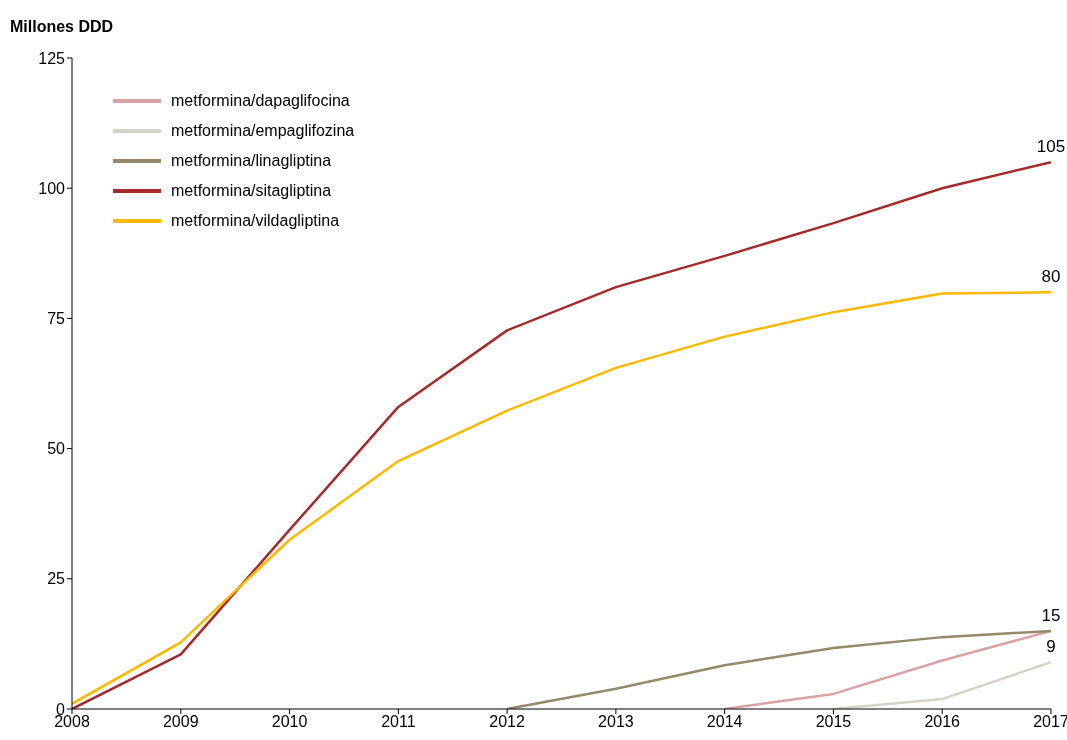 This screenshot has width=1067, height=740. I want to click on x-tick-label: 2012, so click(507, 722).